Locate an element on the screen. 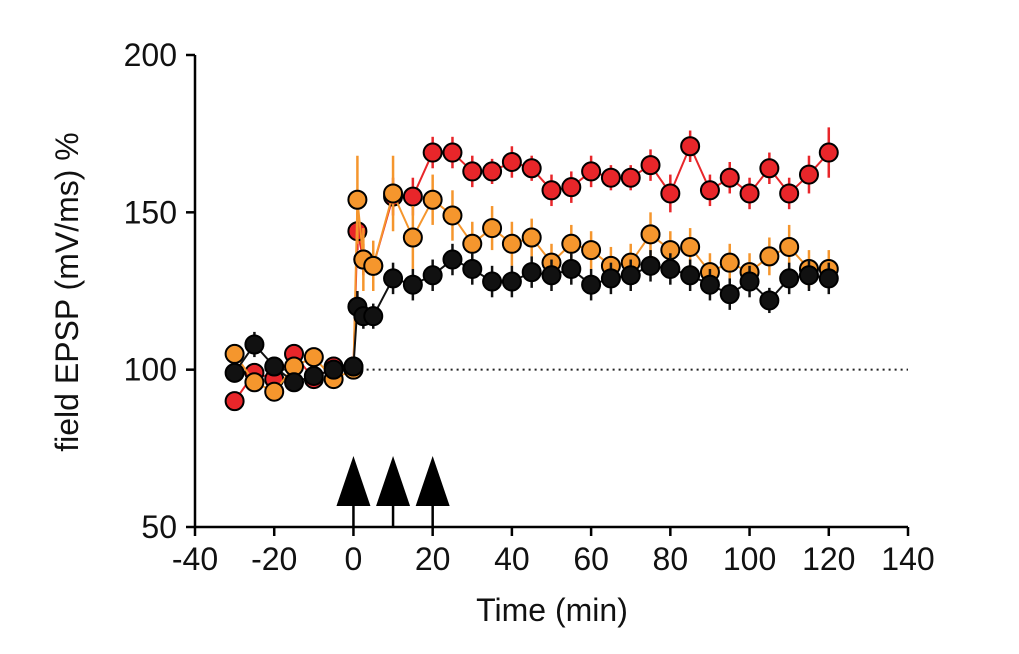 The height and width of the screenshot is (654, 1019). y-tick-label: 150 is located at coordinates (150, 212).